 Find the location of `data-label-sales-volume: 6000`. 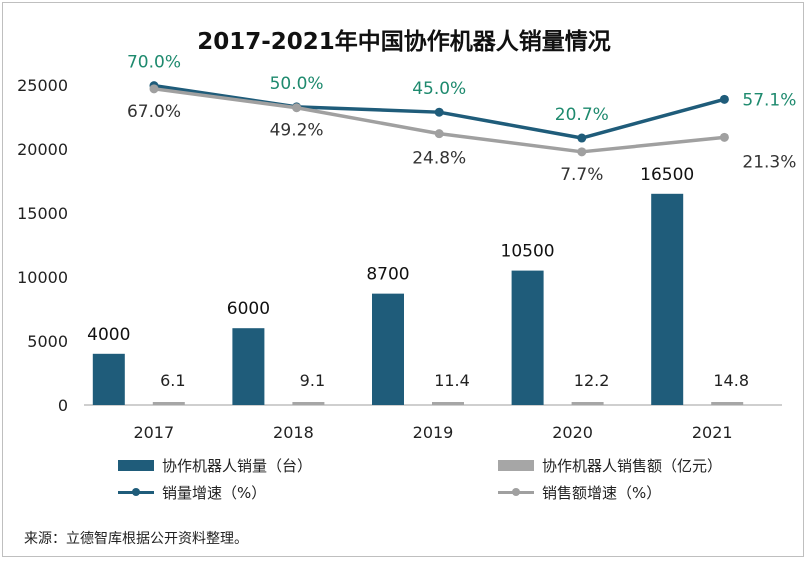

data-label-sales-volume: 6000 is located at coordinates (248, 309).